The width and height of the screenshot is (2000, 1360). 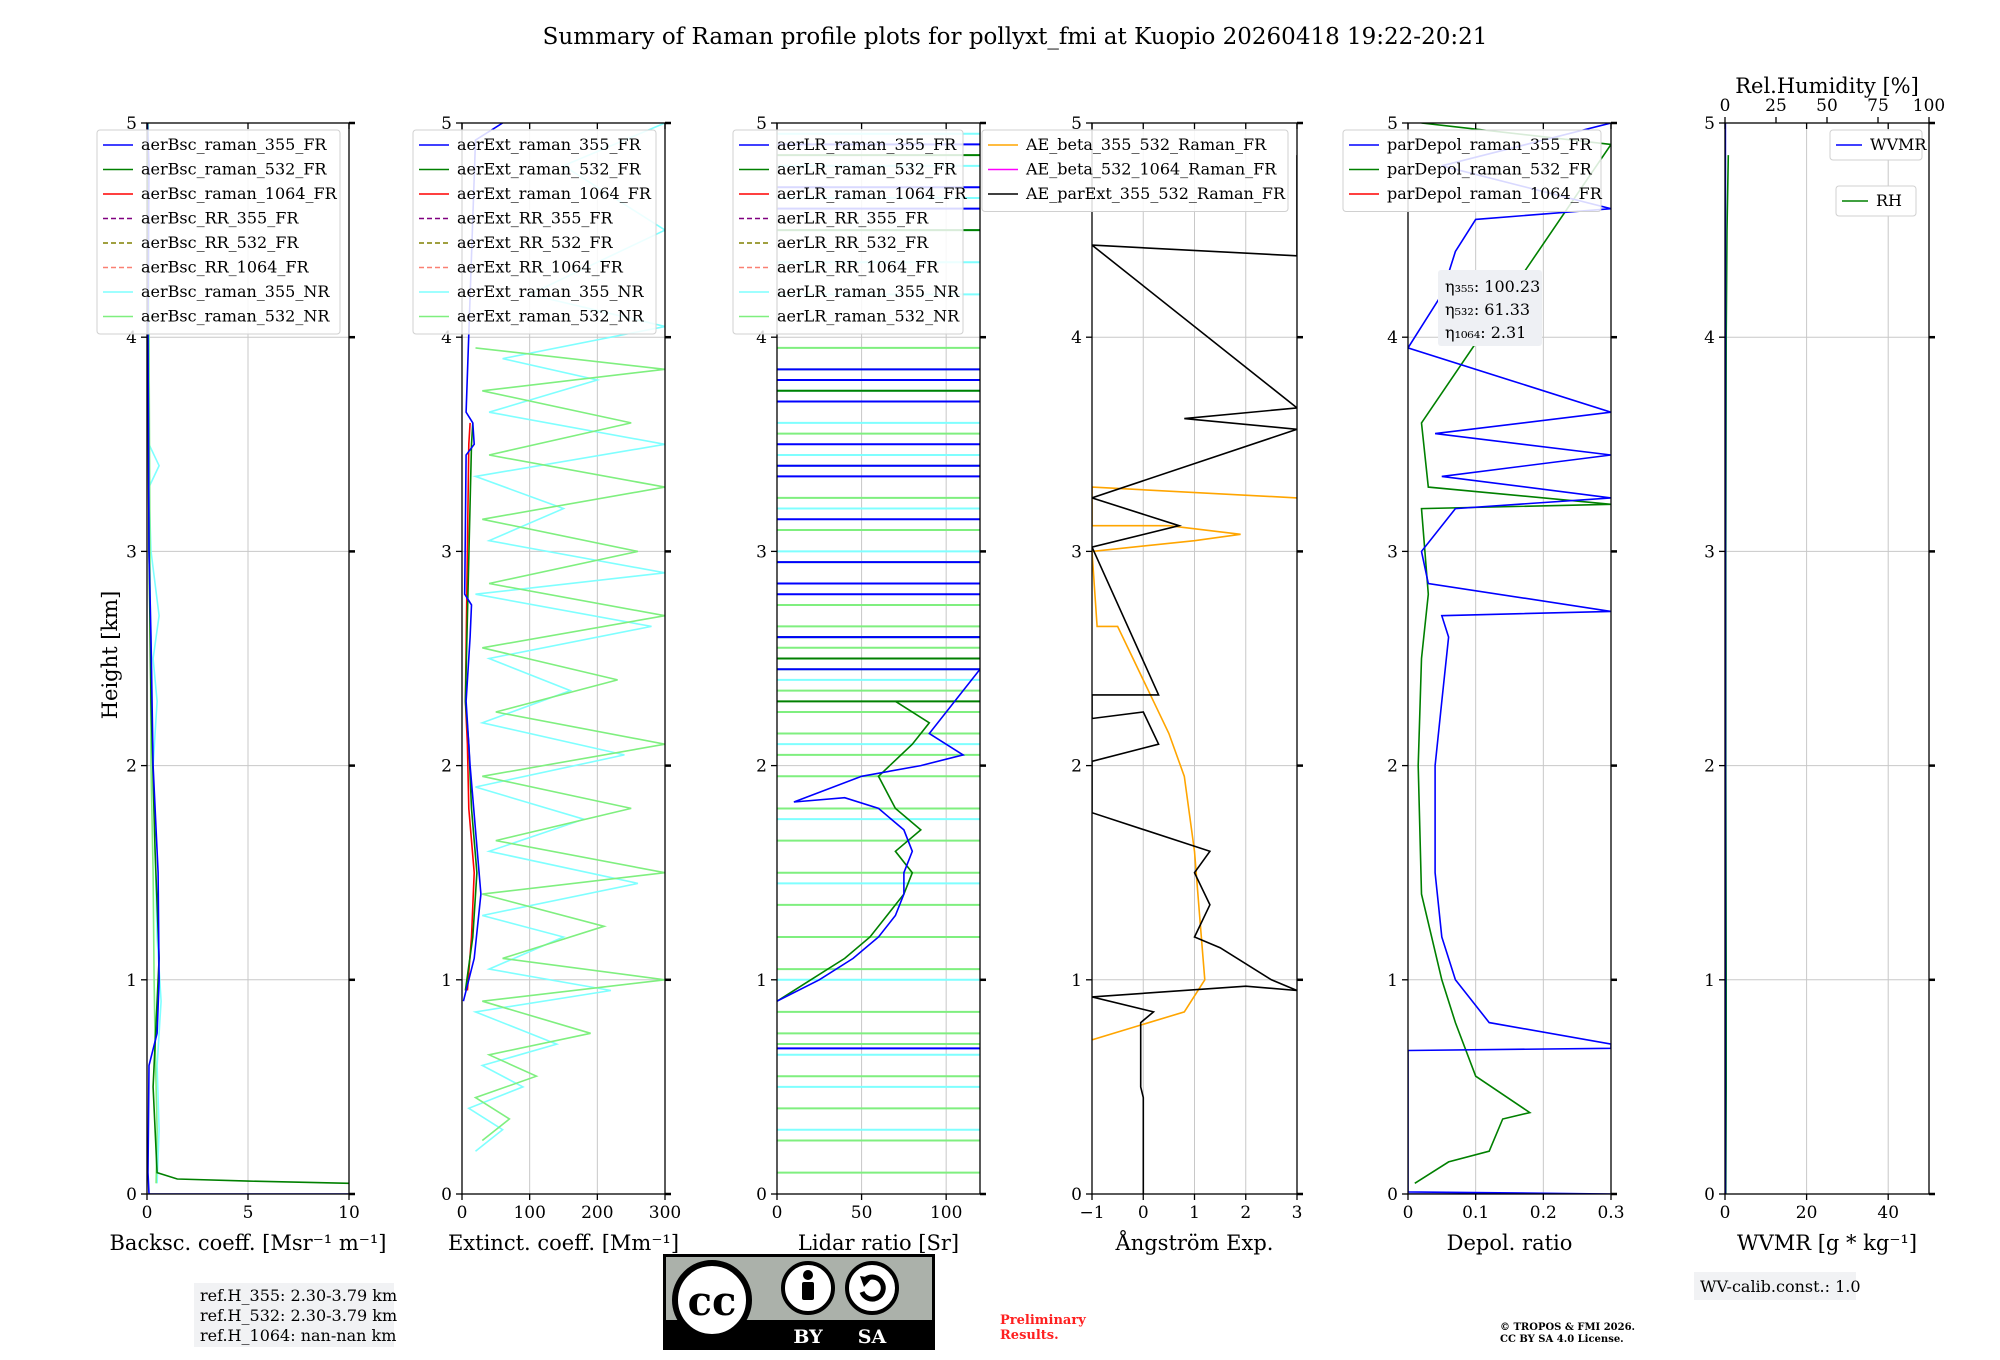 What do you see at coordinates (225, 267) in the screenshot?
I see `legend-entry: aerBsc_RR_1064_FR` at bounding box center [225, 267].